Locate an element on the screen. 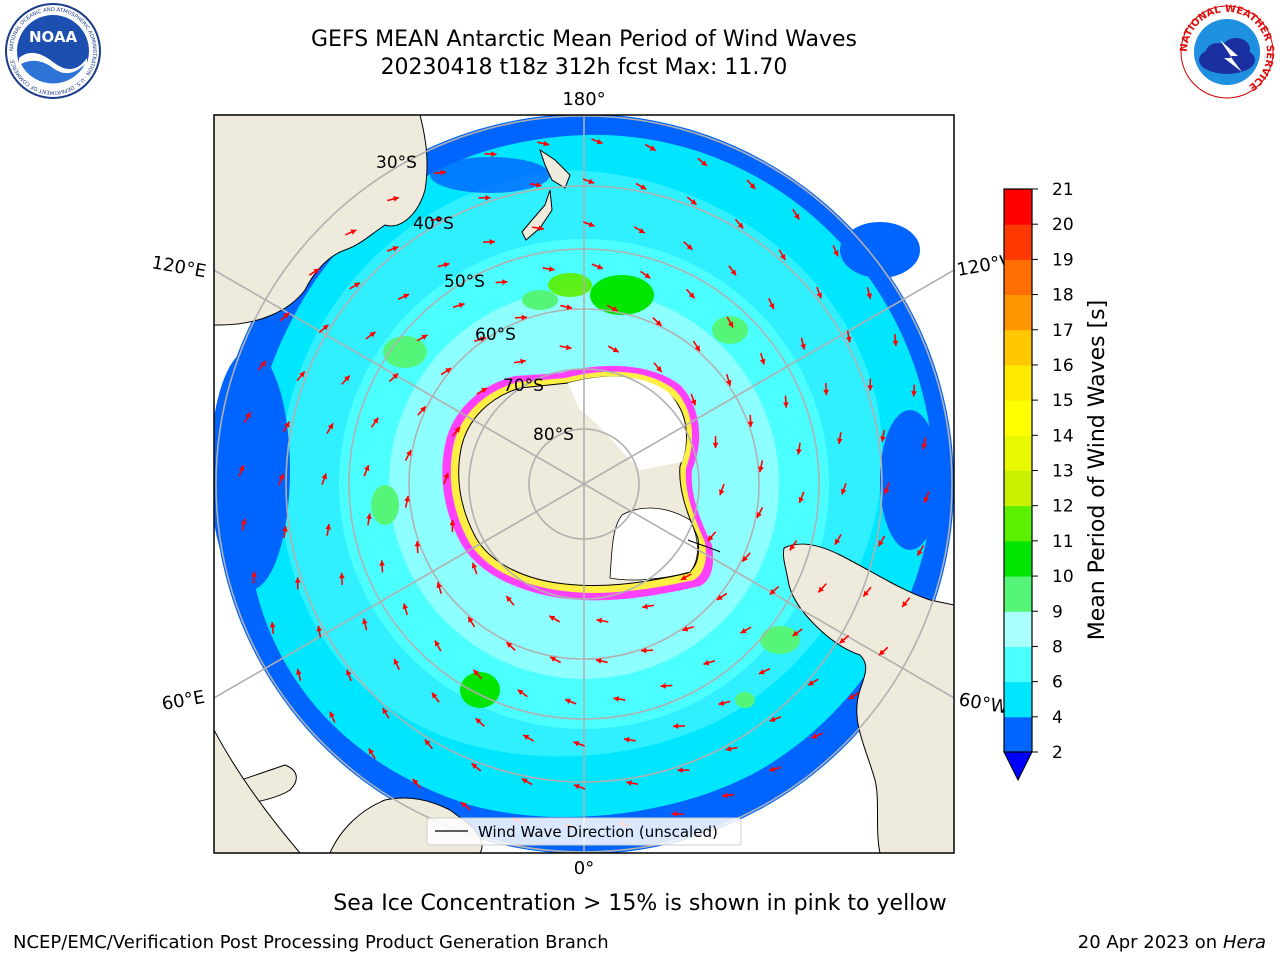 The image size is (1280, 960). colorbar-tick-label: 4 is located at coordinates (1057, 718).